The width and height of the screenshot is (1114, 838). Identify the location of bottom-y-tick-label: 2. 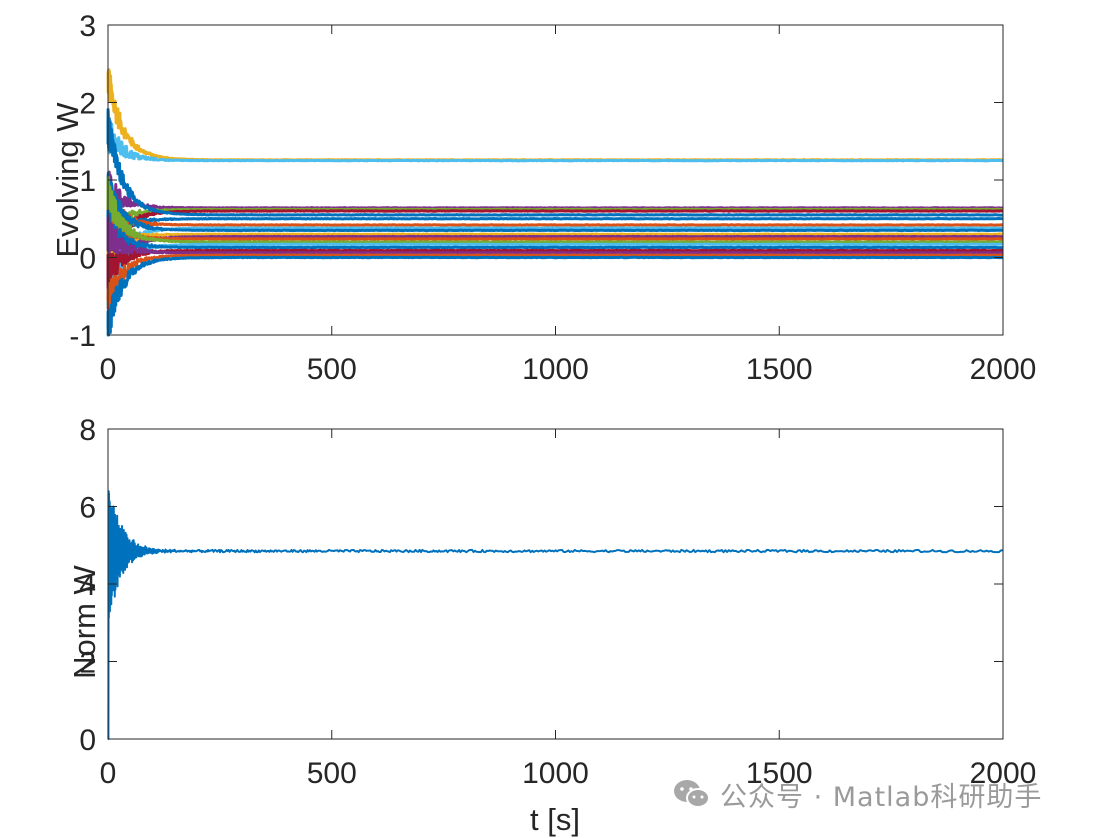
(87, 663).